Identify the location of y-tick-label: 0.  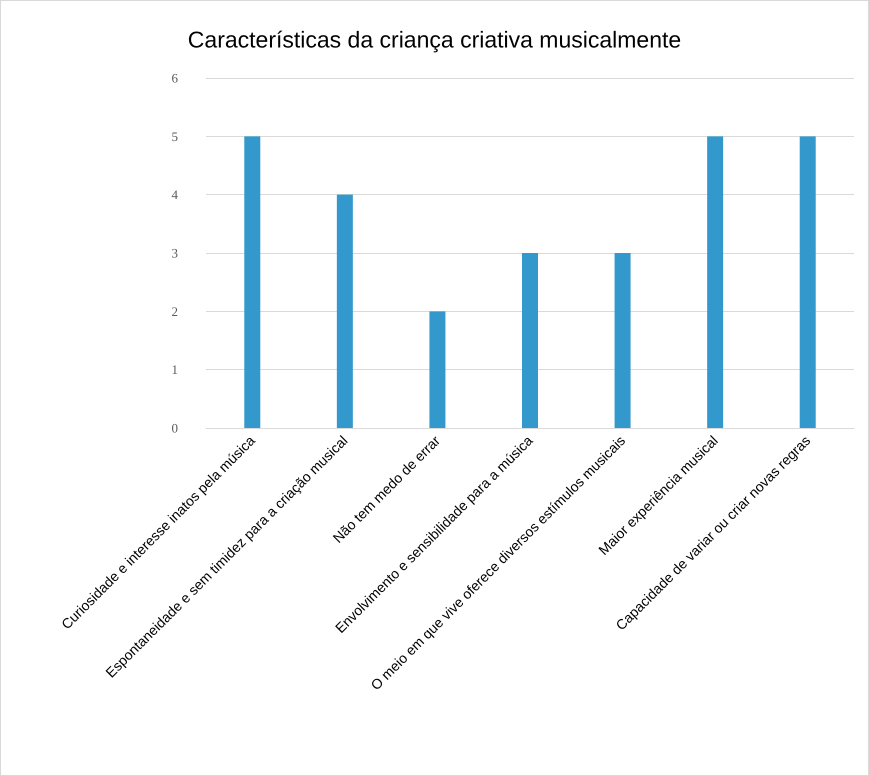
(175, 428).